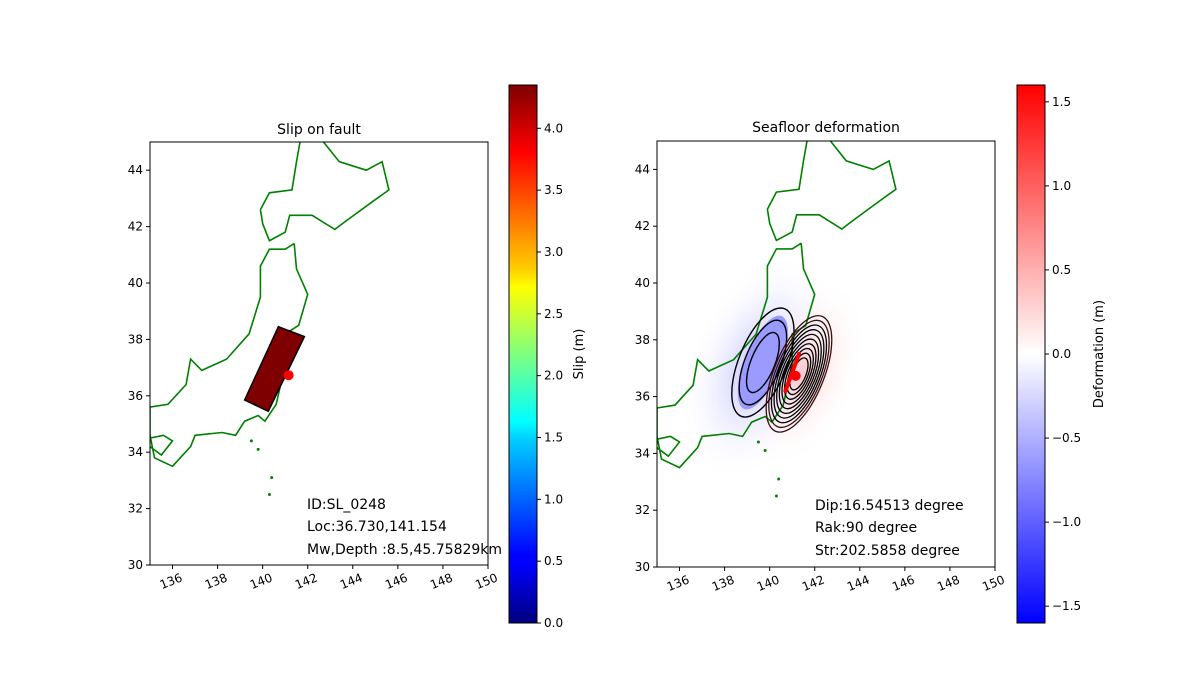  What do you see at coordinates (1061, 186) in the screenshot?
I see `colorbar-tick-label: 1.0` at bounding box center [1061, 186].